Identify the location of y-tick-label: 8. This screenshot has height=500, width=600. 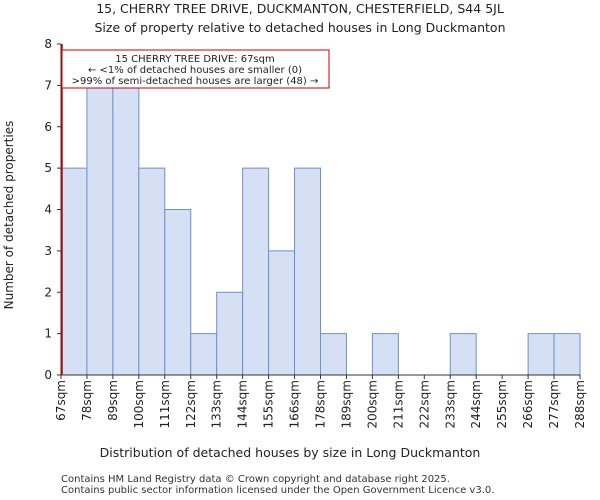
(48, 44).